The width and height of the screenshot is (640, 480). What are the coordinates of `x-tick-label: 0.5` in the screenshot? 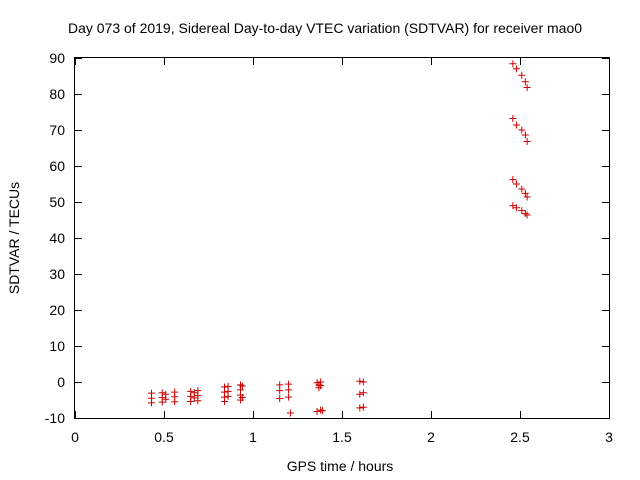 It's located at (164, 437).